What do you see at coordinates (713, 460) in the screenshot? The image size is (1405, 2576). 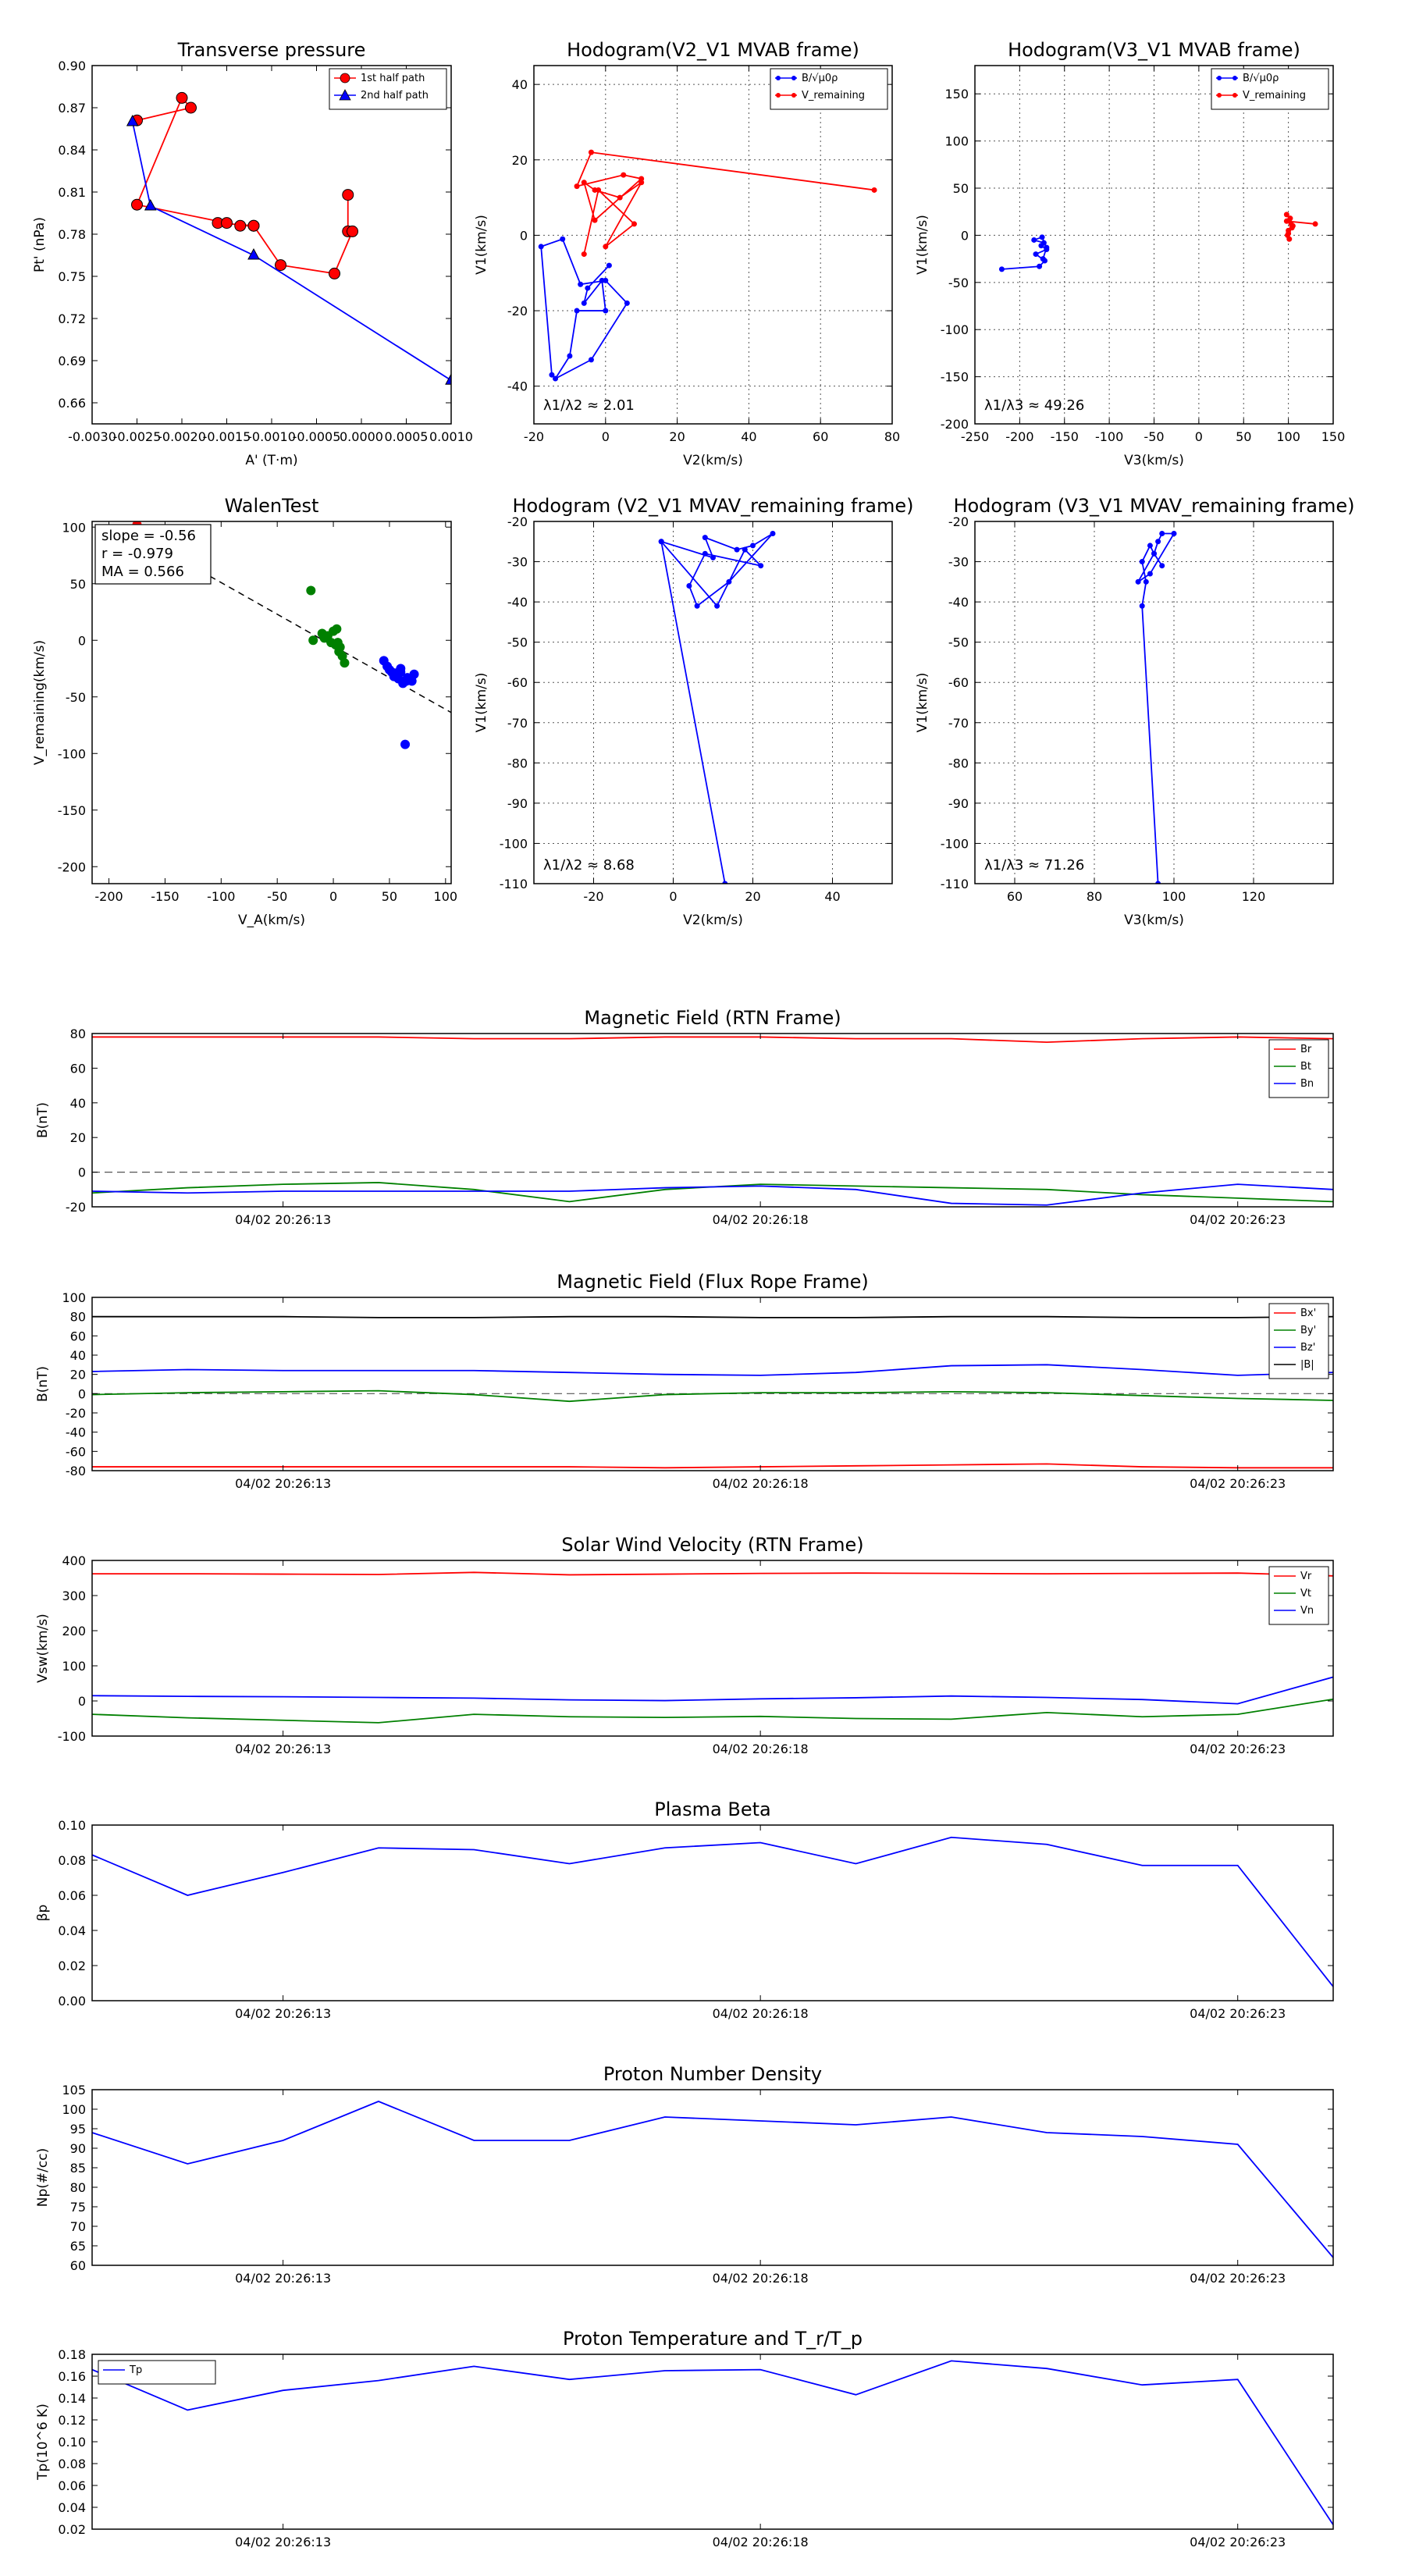 I see `x-axis-label: V2(km/s)` at bounding box center [713, 460].